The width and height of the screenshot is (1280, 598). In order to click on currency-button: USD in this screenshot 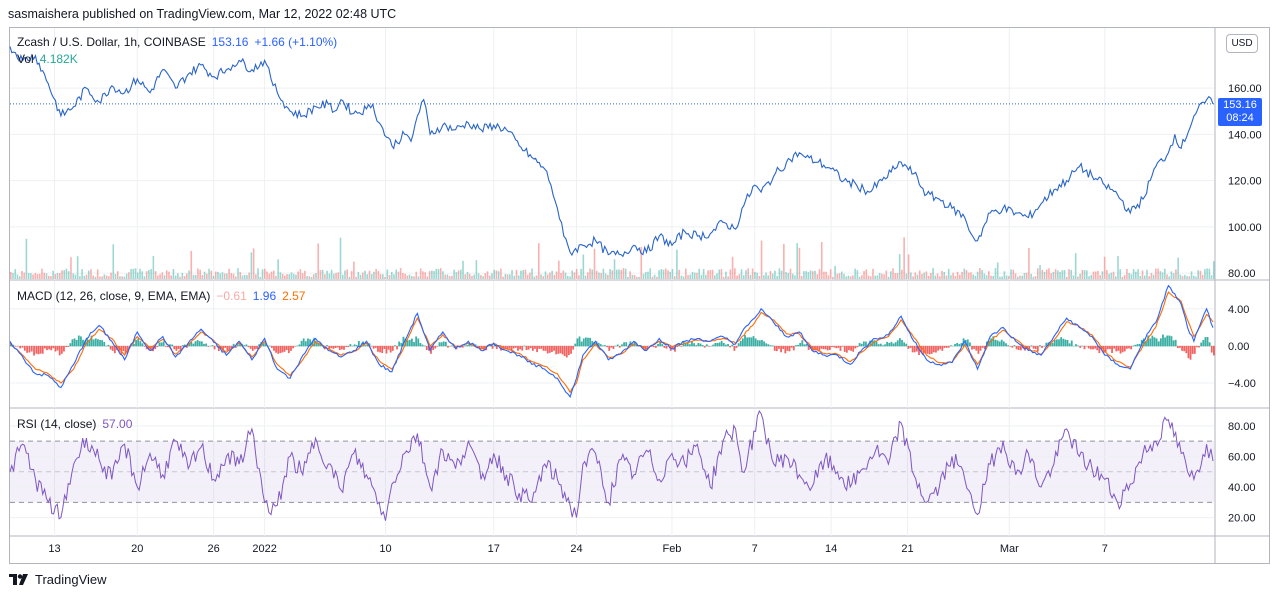, I will do `click(1242, 43)`.